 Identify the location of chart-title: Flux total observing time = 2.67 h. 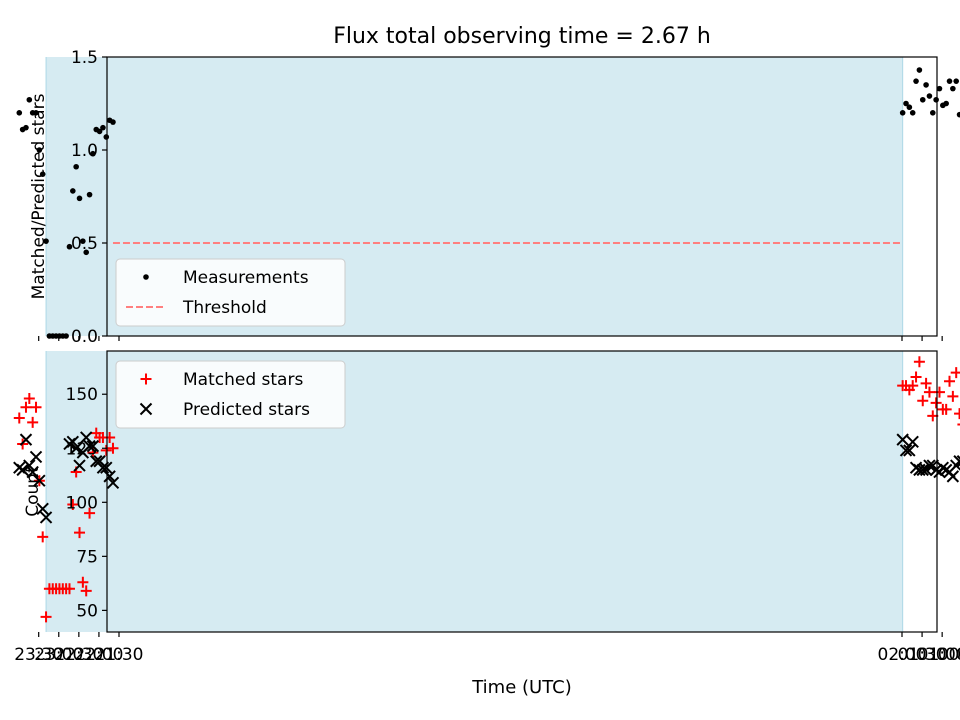
(522, 36).